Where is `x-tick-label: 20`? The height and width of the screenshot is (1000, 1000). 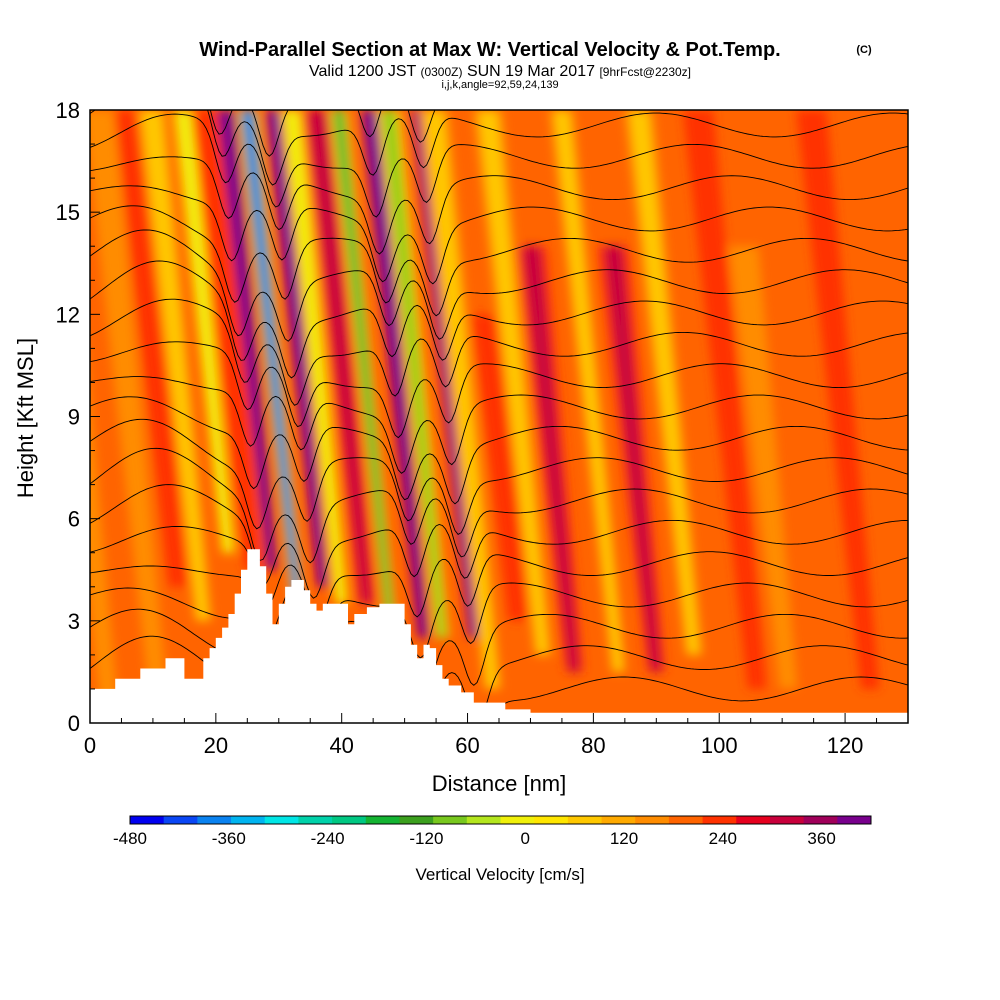
x-tick-label: 20 is located at coordinates (216, 745).